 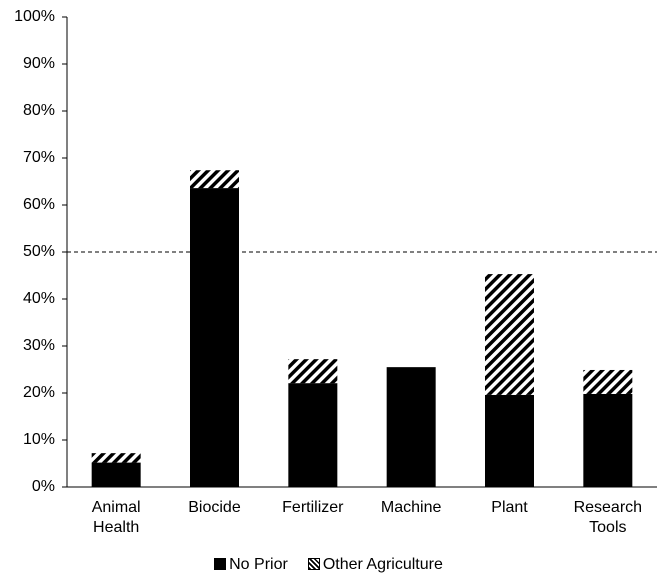 What do you see at coordinates (214, 507) in the screenshot?
I see `x-tick-label: Biocide` at bounding box center [214, 507].